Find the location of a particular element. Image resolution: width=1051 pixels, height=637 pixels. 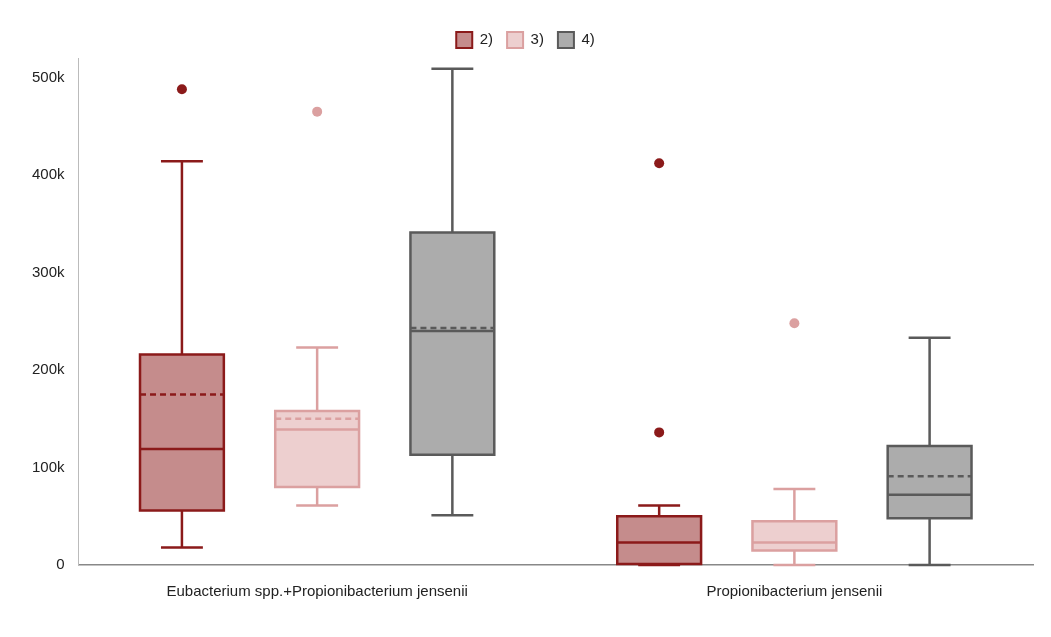

y-tick-label: 400k is located at coordinates (49, 174).